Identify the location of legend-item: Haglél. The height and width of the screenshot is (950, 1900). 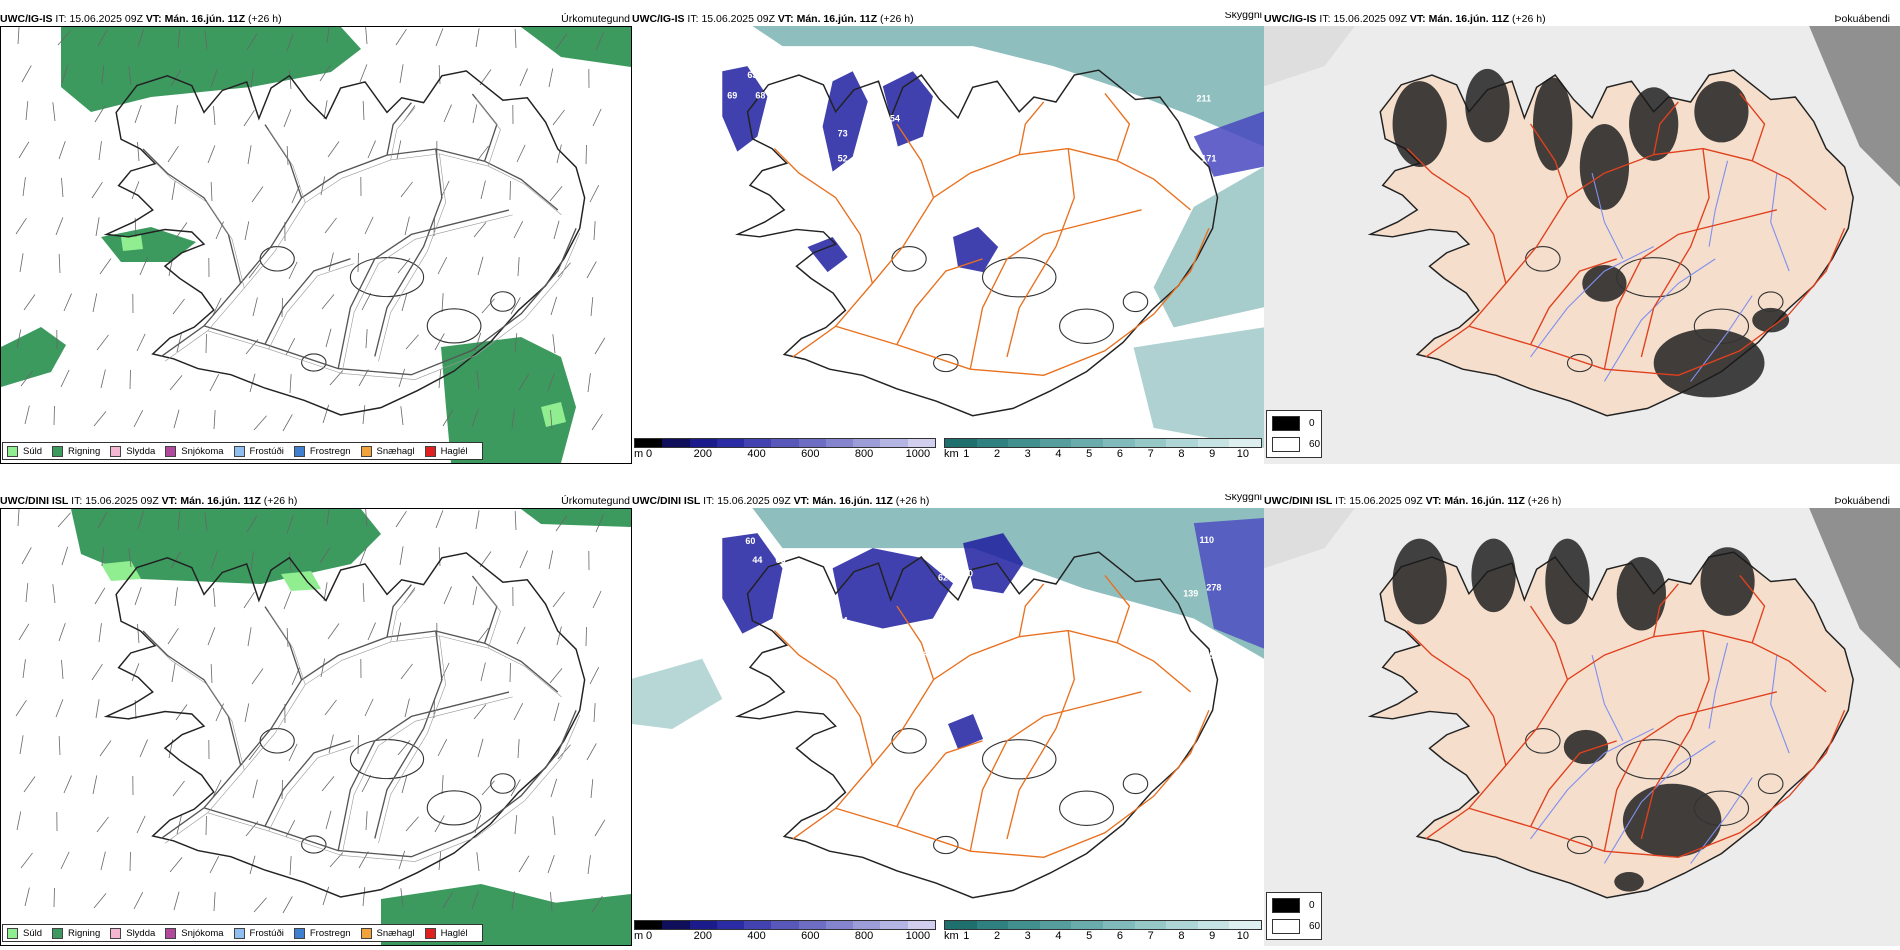
(446, 451).